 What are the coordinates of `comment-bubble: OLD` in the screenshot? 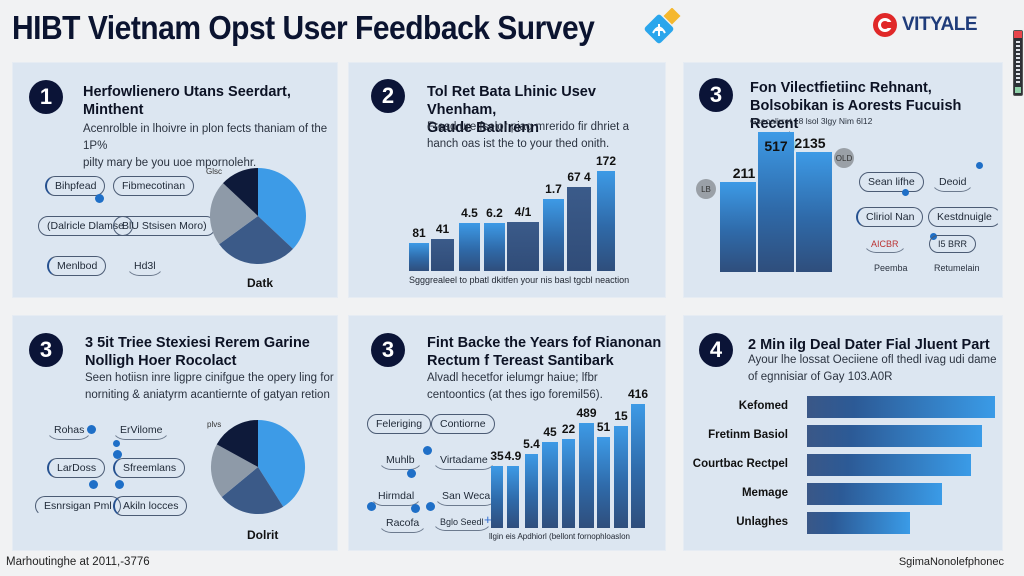 It's located at (844, 158).